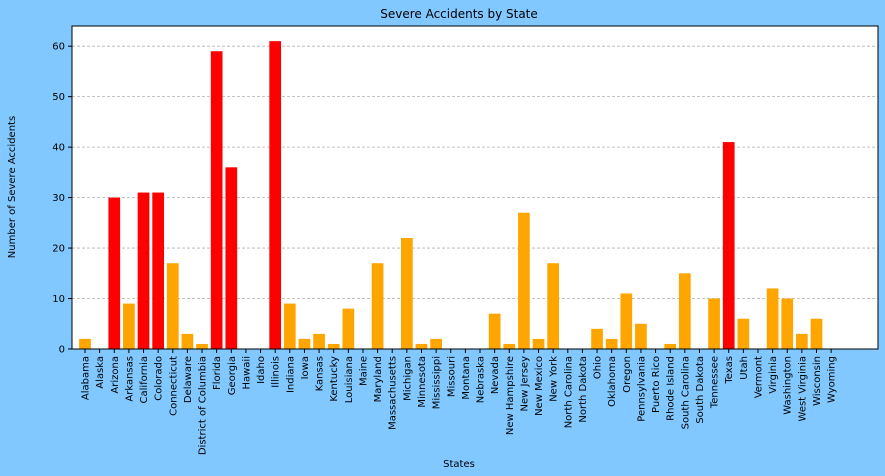 This screenshot has width=885, height=476. Describe the element at coordinates (232, 375) in the screenshot. I see `x-tick-label: Georgia` at that location.